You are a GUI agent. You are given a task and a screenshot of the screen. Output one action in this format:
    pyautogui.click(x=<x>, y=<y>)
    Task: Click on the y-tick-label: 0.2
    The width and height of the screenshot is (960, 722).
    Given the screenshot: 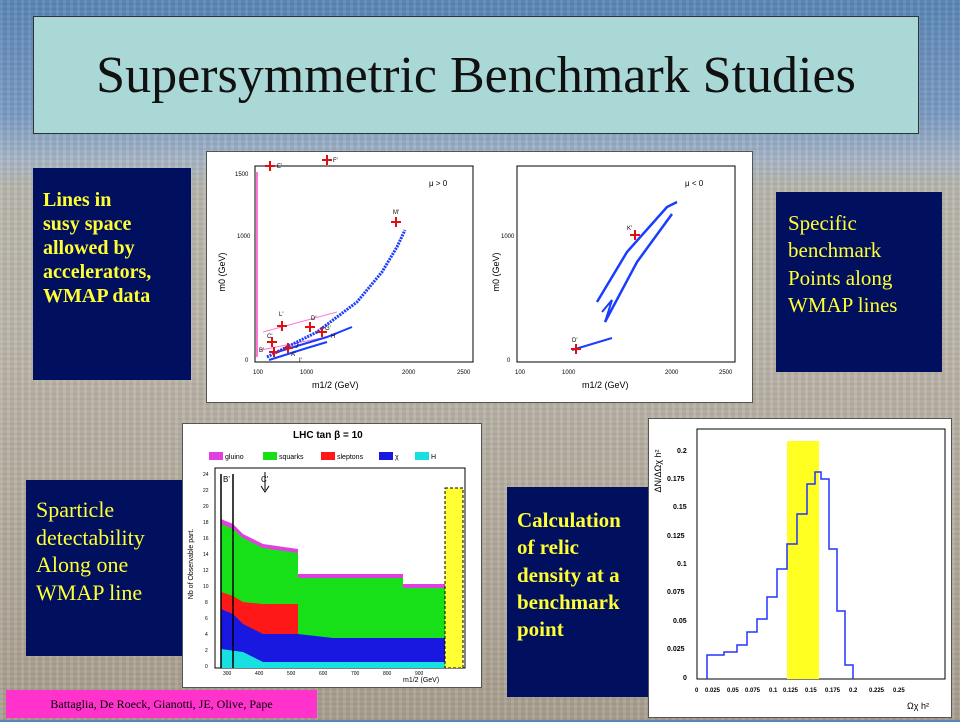 What is the action you would take?
    pyautogui.click(x=682, y=451)
    